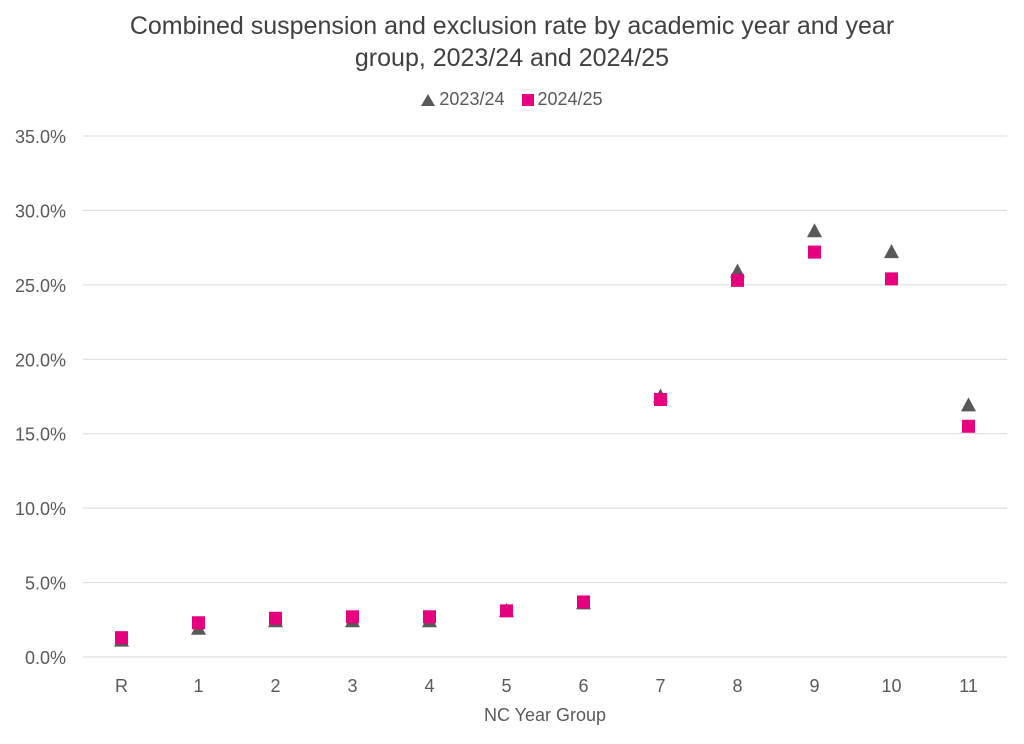 Image resolution: width=1024 pixels, height=744 pixels. Describe the element at coordinates (891, 686) in the screenshot. I see `x-tick-label-10: 10` at that location.